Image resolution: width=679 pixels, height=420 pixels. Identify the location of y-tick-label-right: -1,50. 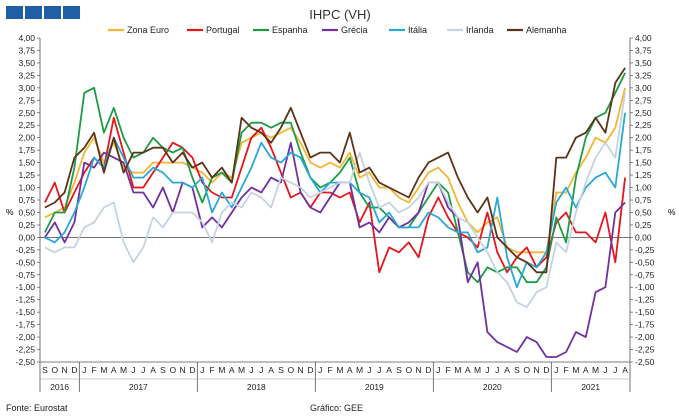
(645, 312).